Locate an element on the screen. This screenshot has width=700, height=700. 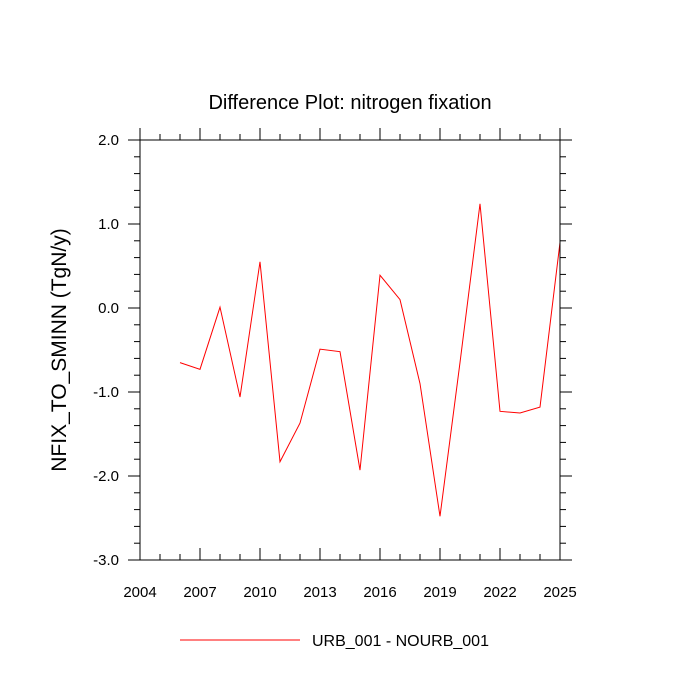
y-tick-label: 2.0 is located at coordinates (108, 140).